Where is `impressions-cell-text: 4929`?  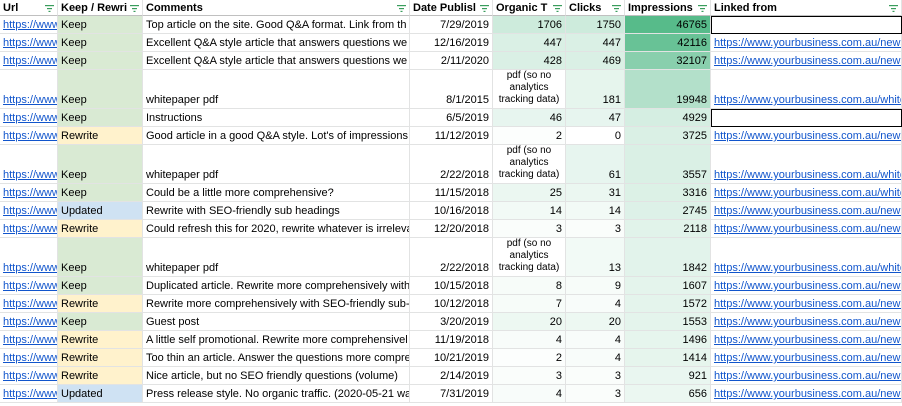 impressions-cell-text: 4929 is located at coordinates (694, 118).